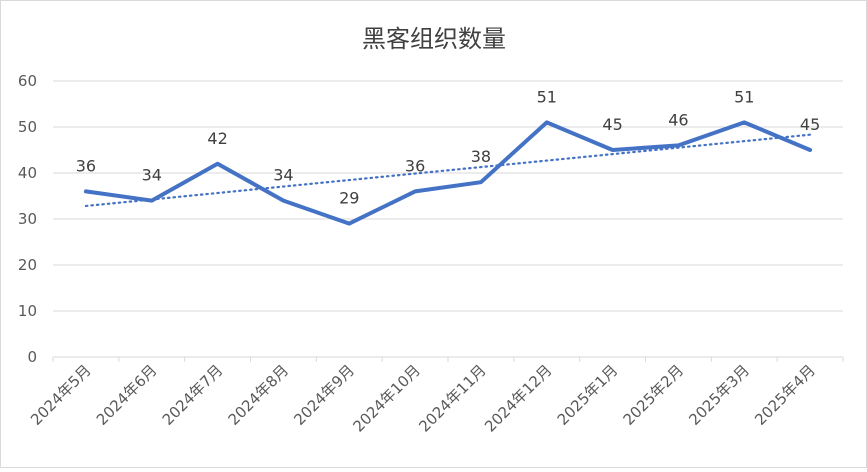 The image size is (867, 472). What do you see at coordinates (324, 395) in the screenshot?
I see `x-tick-label: 2024年9月` at bounding box center [324, 395].